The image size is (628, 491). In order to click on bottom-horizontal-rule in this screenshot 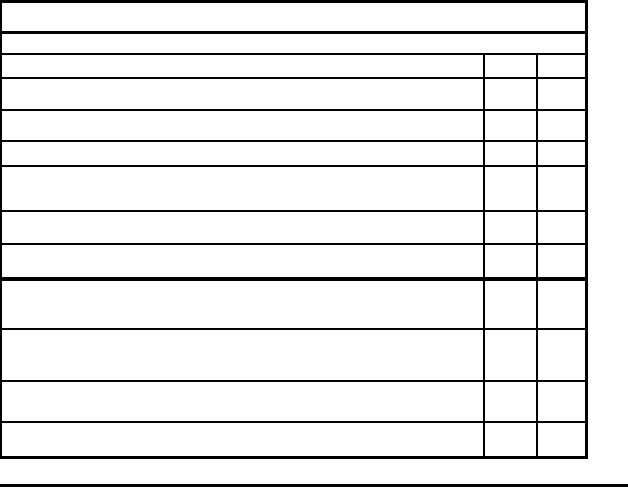, I will do `click(314, 485)`.